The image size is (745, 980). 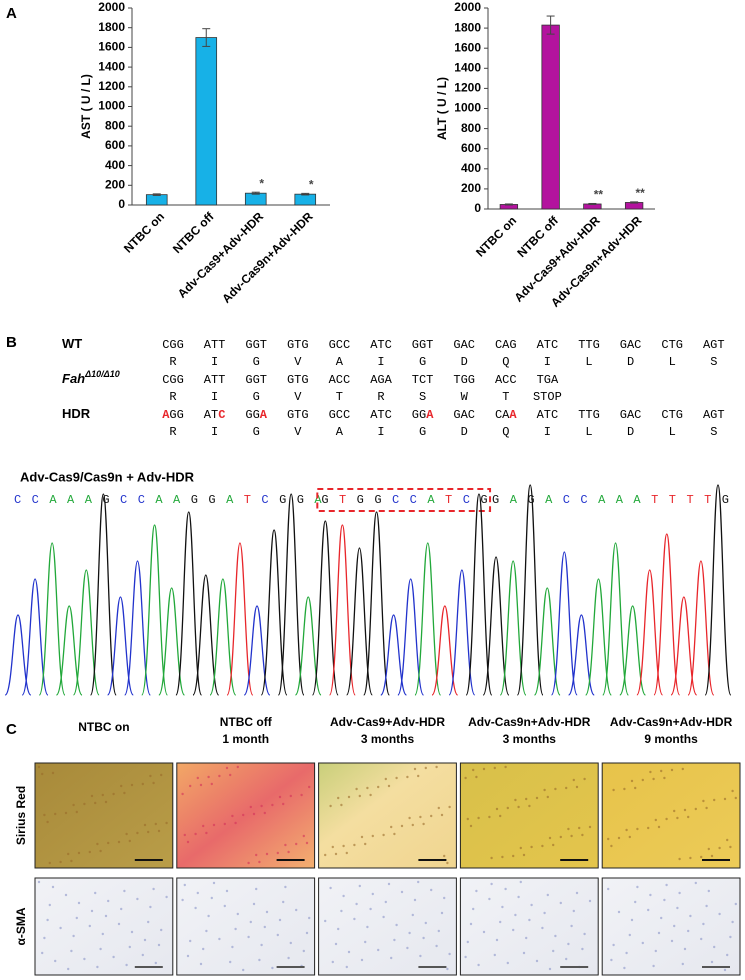 What do you see at coordinates (589, 345) in the screenshot?
I see `codon: TTG` at bounding box center [589, 345].